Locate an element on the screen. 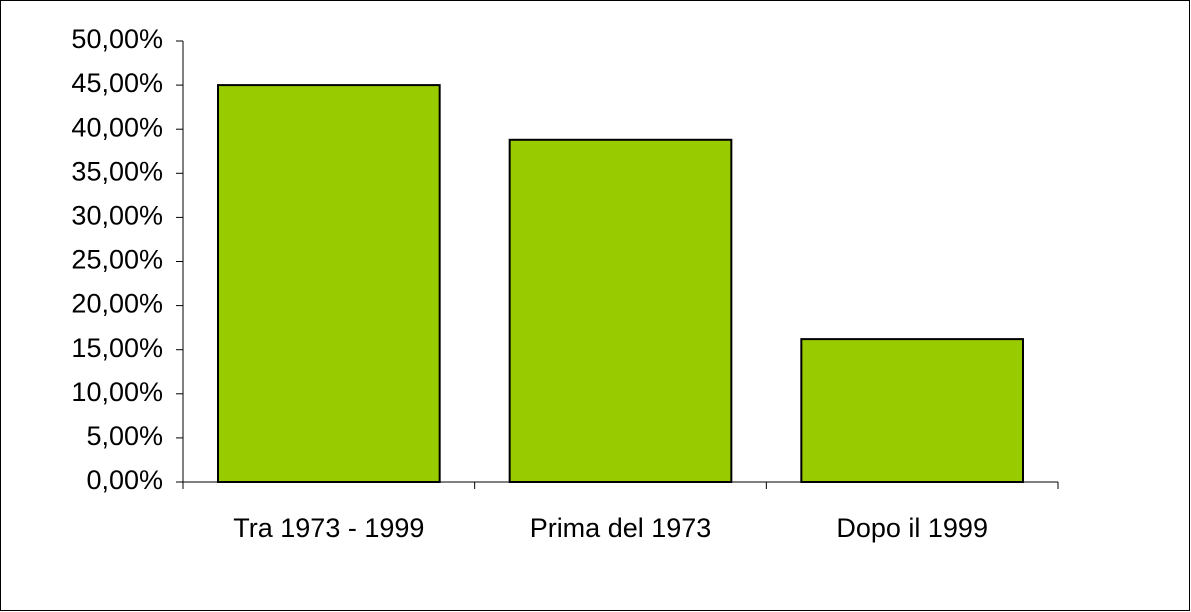 This screenshot has height=612, width=1191. y-tick-label: 40,00% is located at coordinates (117, 127).